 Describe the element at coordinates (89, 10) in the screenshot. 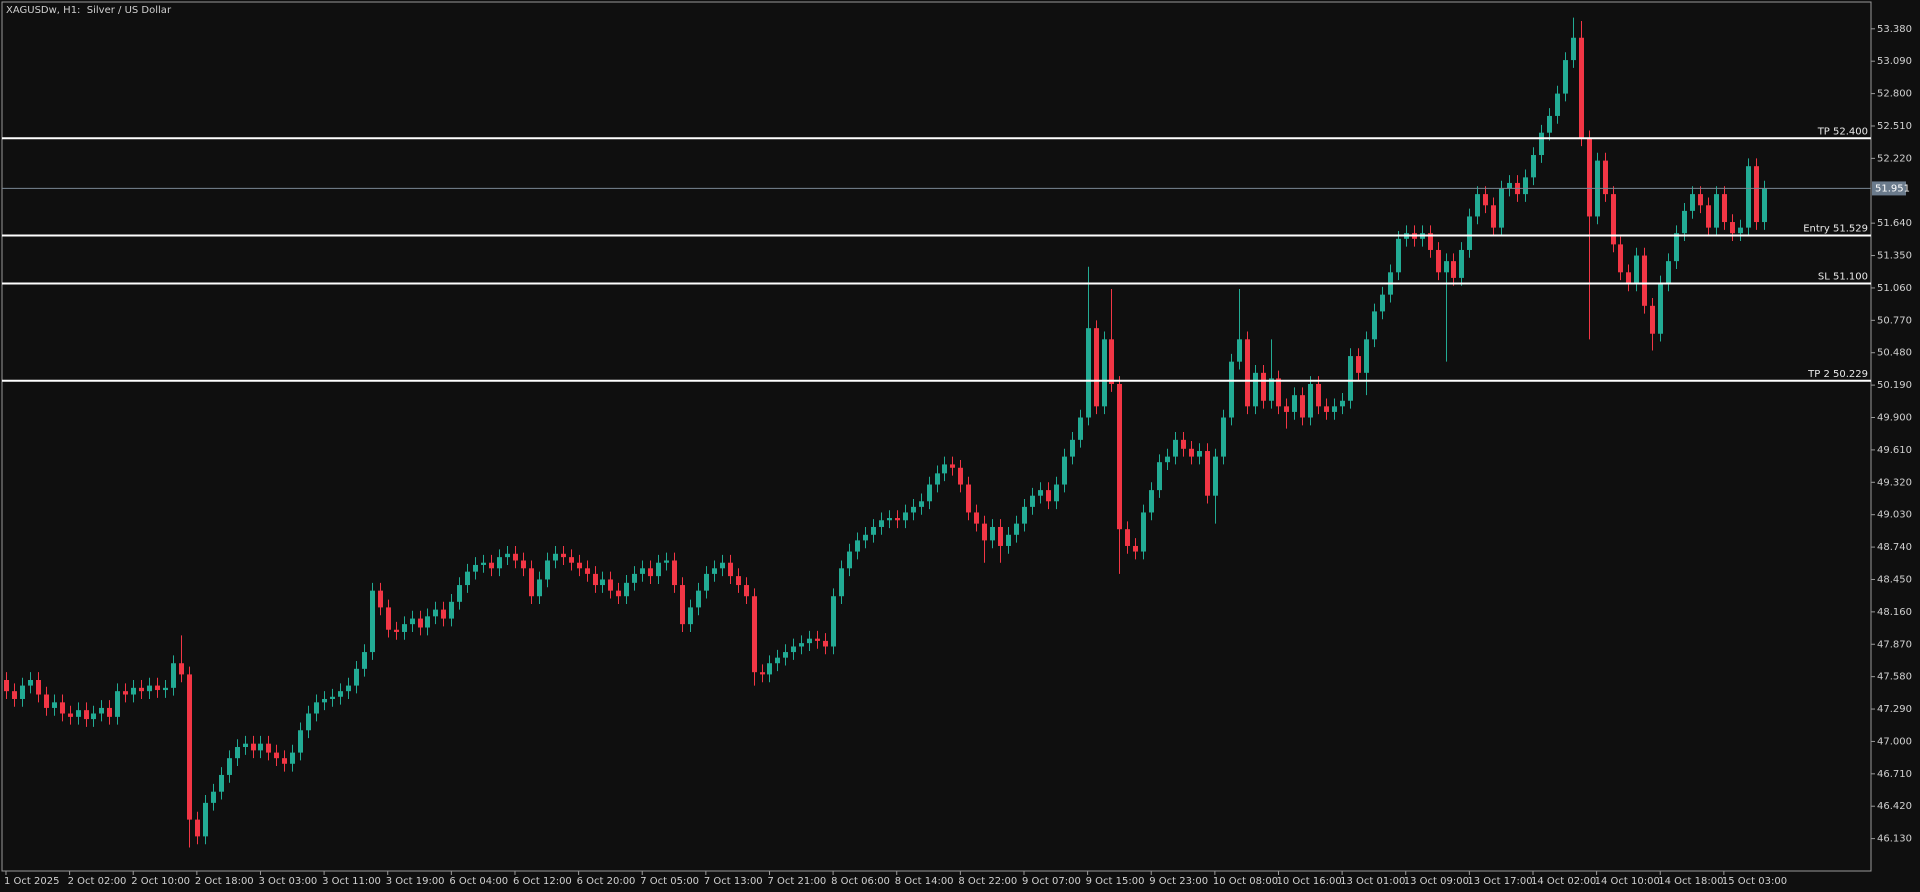

I see `chart-title: XAGUSDw, H1: Silver / US Dollar` at that location.